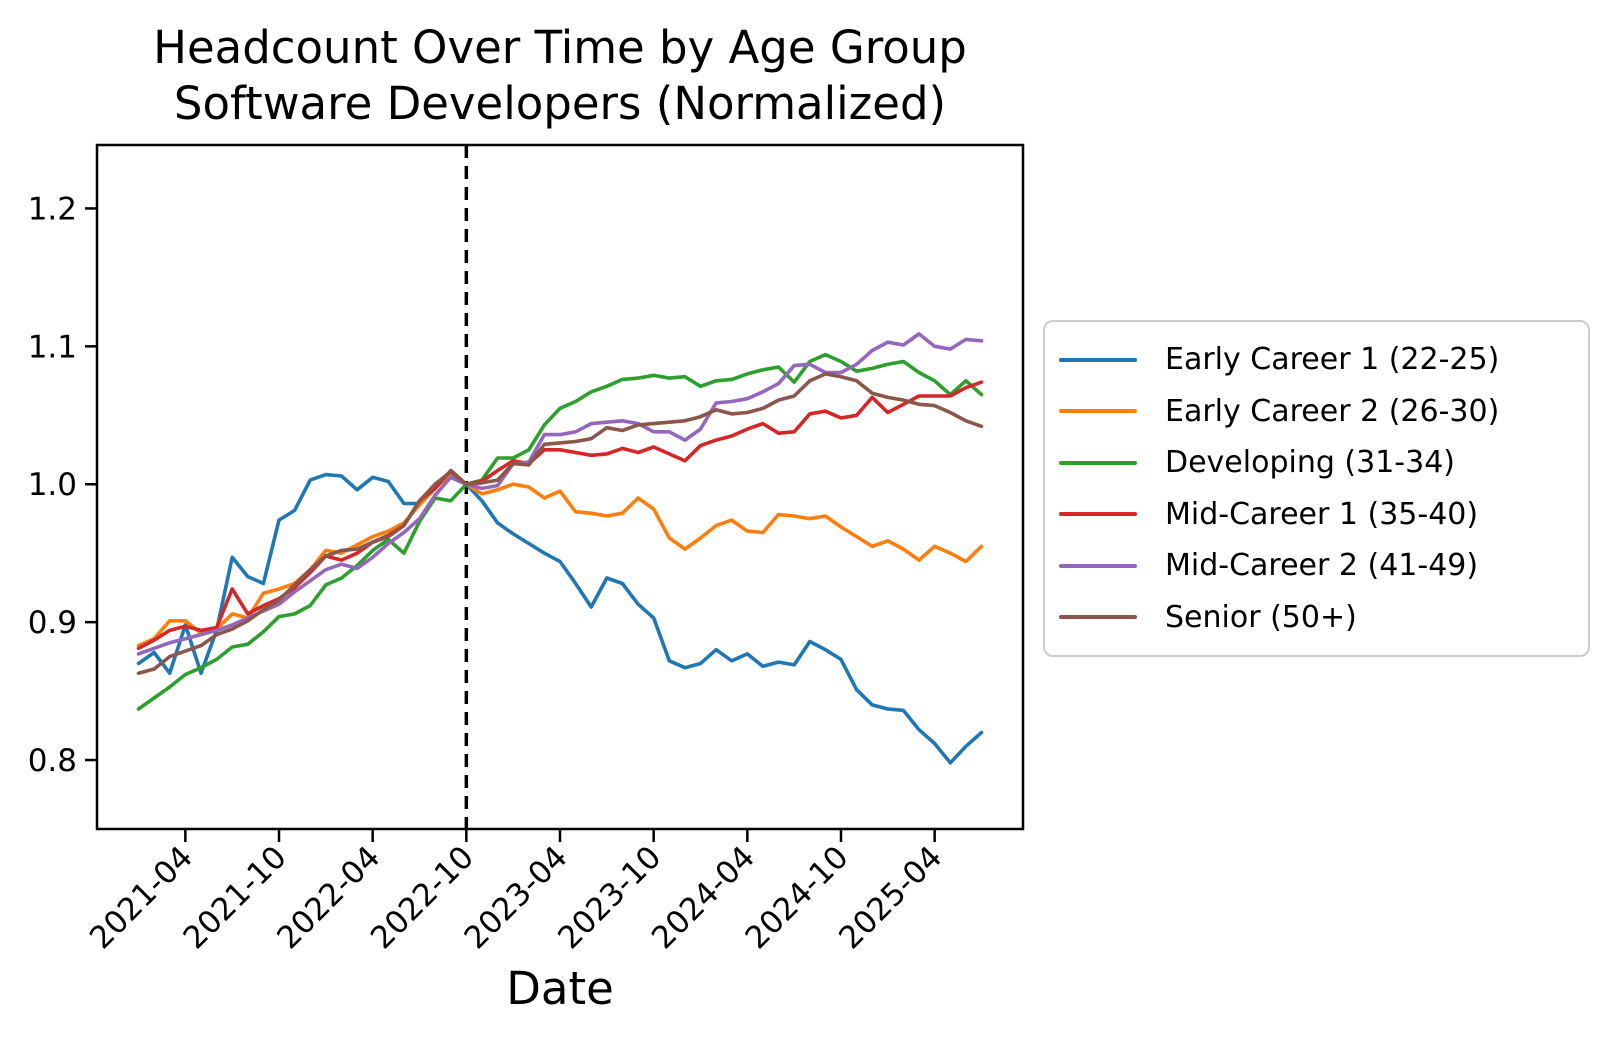 This screenshot has width=1600, height=1060. Describe the element at coordinates (1322, 514) in the screenshot. I see `legend-label: Mid-Career 1 (35-40)` at that location.